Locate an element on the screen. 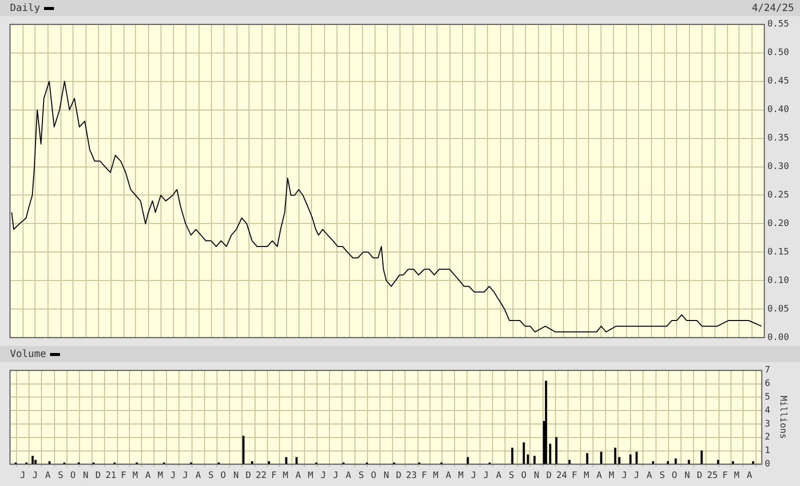 This screenshot has width=800, height=486. y-axis-title: Millions is located at coordinates (782, 417).